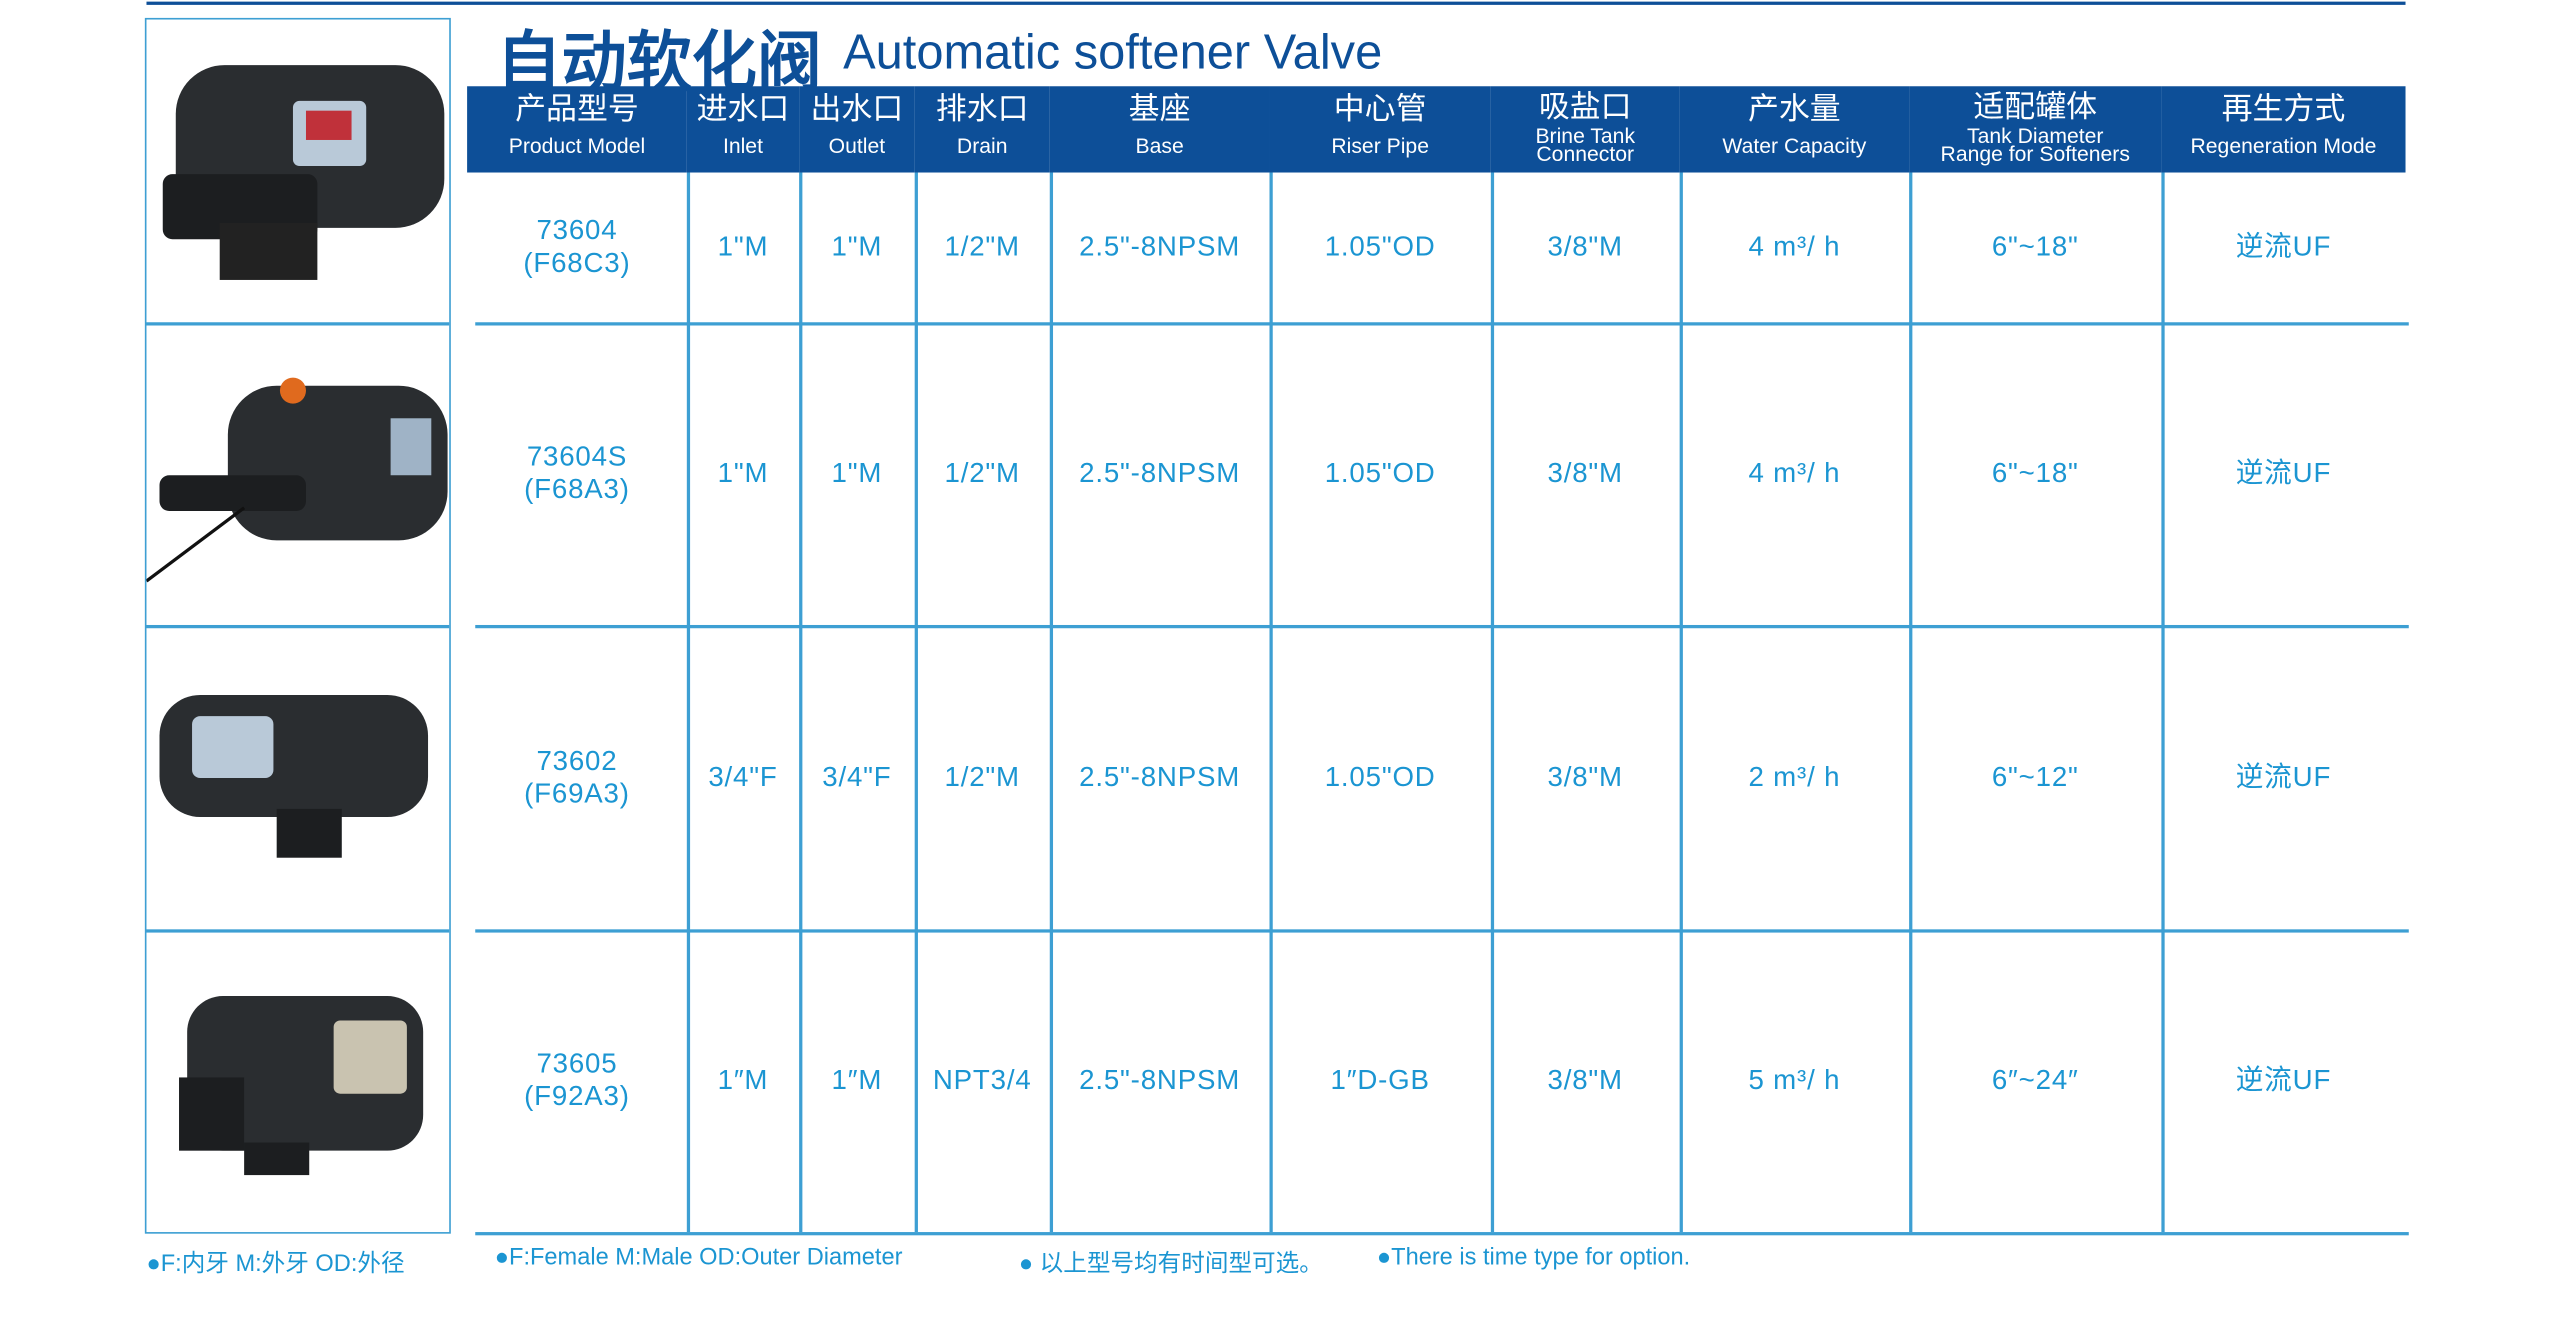  I want to click on header-cell: 产水量 Water Capacity, so click(1794, 129).